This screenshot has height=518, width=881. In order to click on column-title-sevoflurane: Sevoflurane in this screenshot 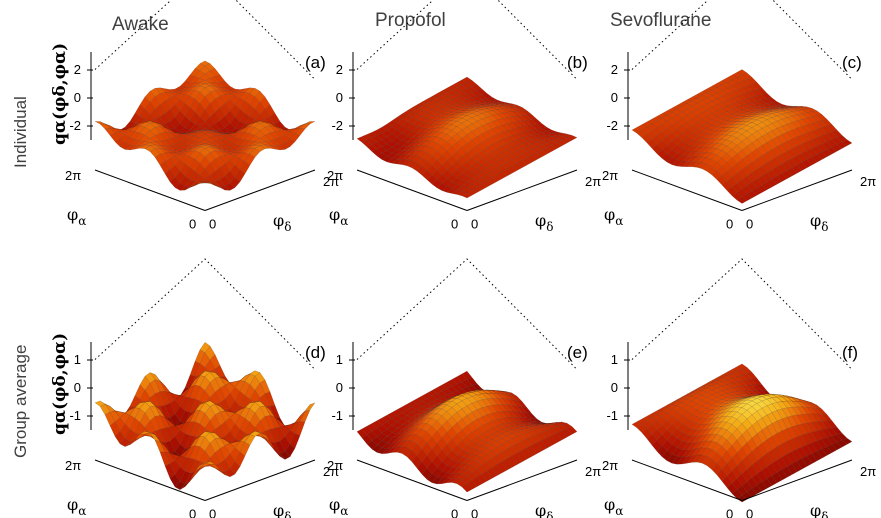, I will do `click(660, 20)`.